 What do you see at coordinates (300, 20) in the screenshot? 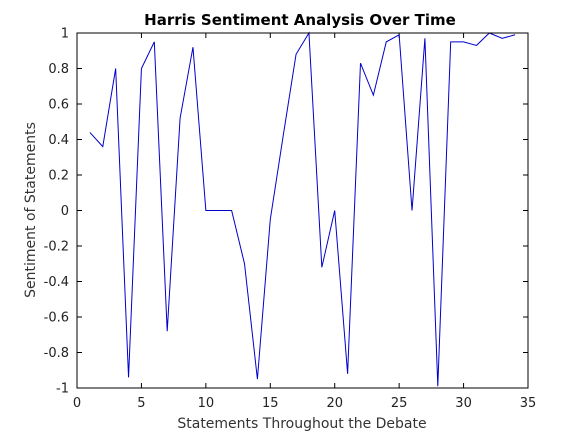
I see `chart-title: Harris Sentiment Analysis Over Time` at bounding box center [300, 20].